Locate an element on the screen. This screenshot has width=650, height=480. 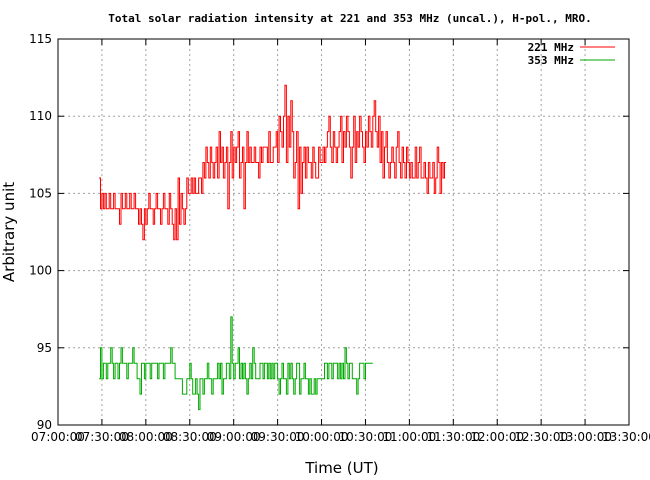
x-tick-label: 10:00:00 is located at coordinates (322, 437).